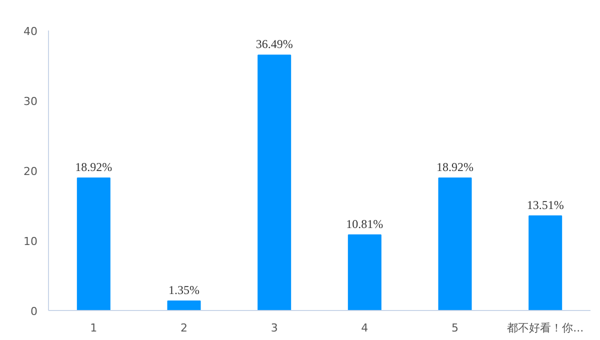  What do you see at coordinates (184, 290) in the screenshot?
I see `data-label: 1.35%` at bounding box center [184, 290].